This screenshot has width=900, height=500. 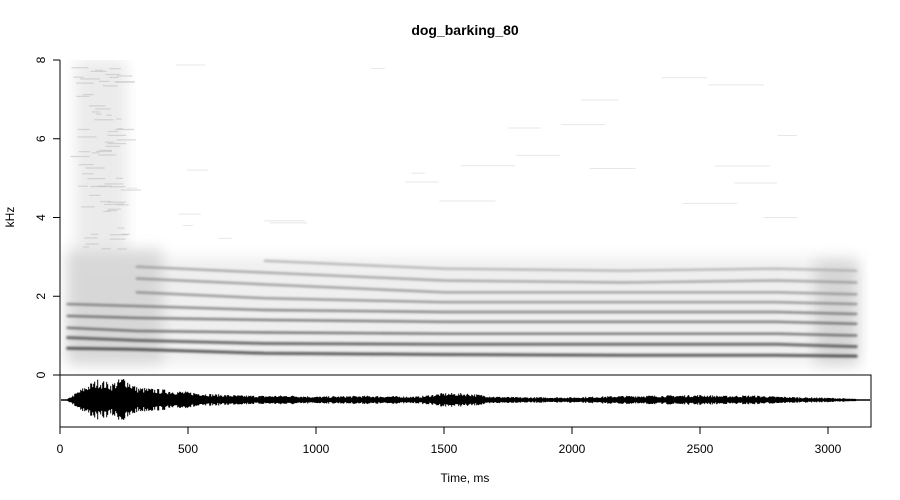 I want to click on x-tick-label: 1500, so click(x=444, y=449).